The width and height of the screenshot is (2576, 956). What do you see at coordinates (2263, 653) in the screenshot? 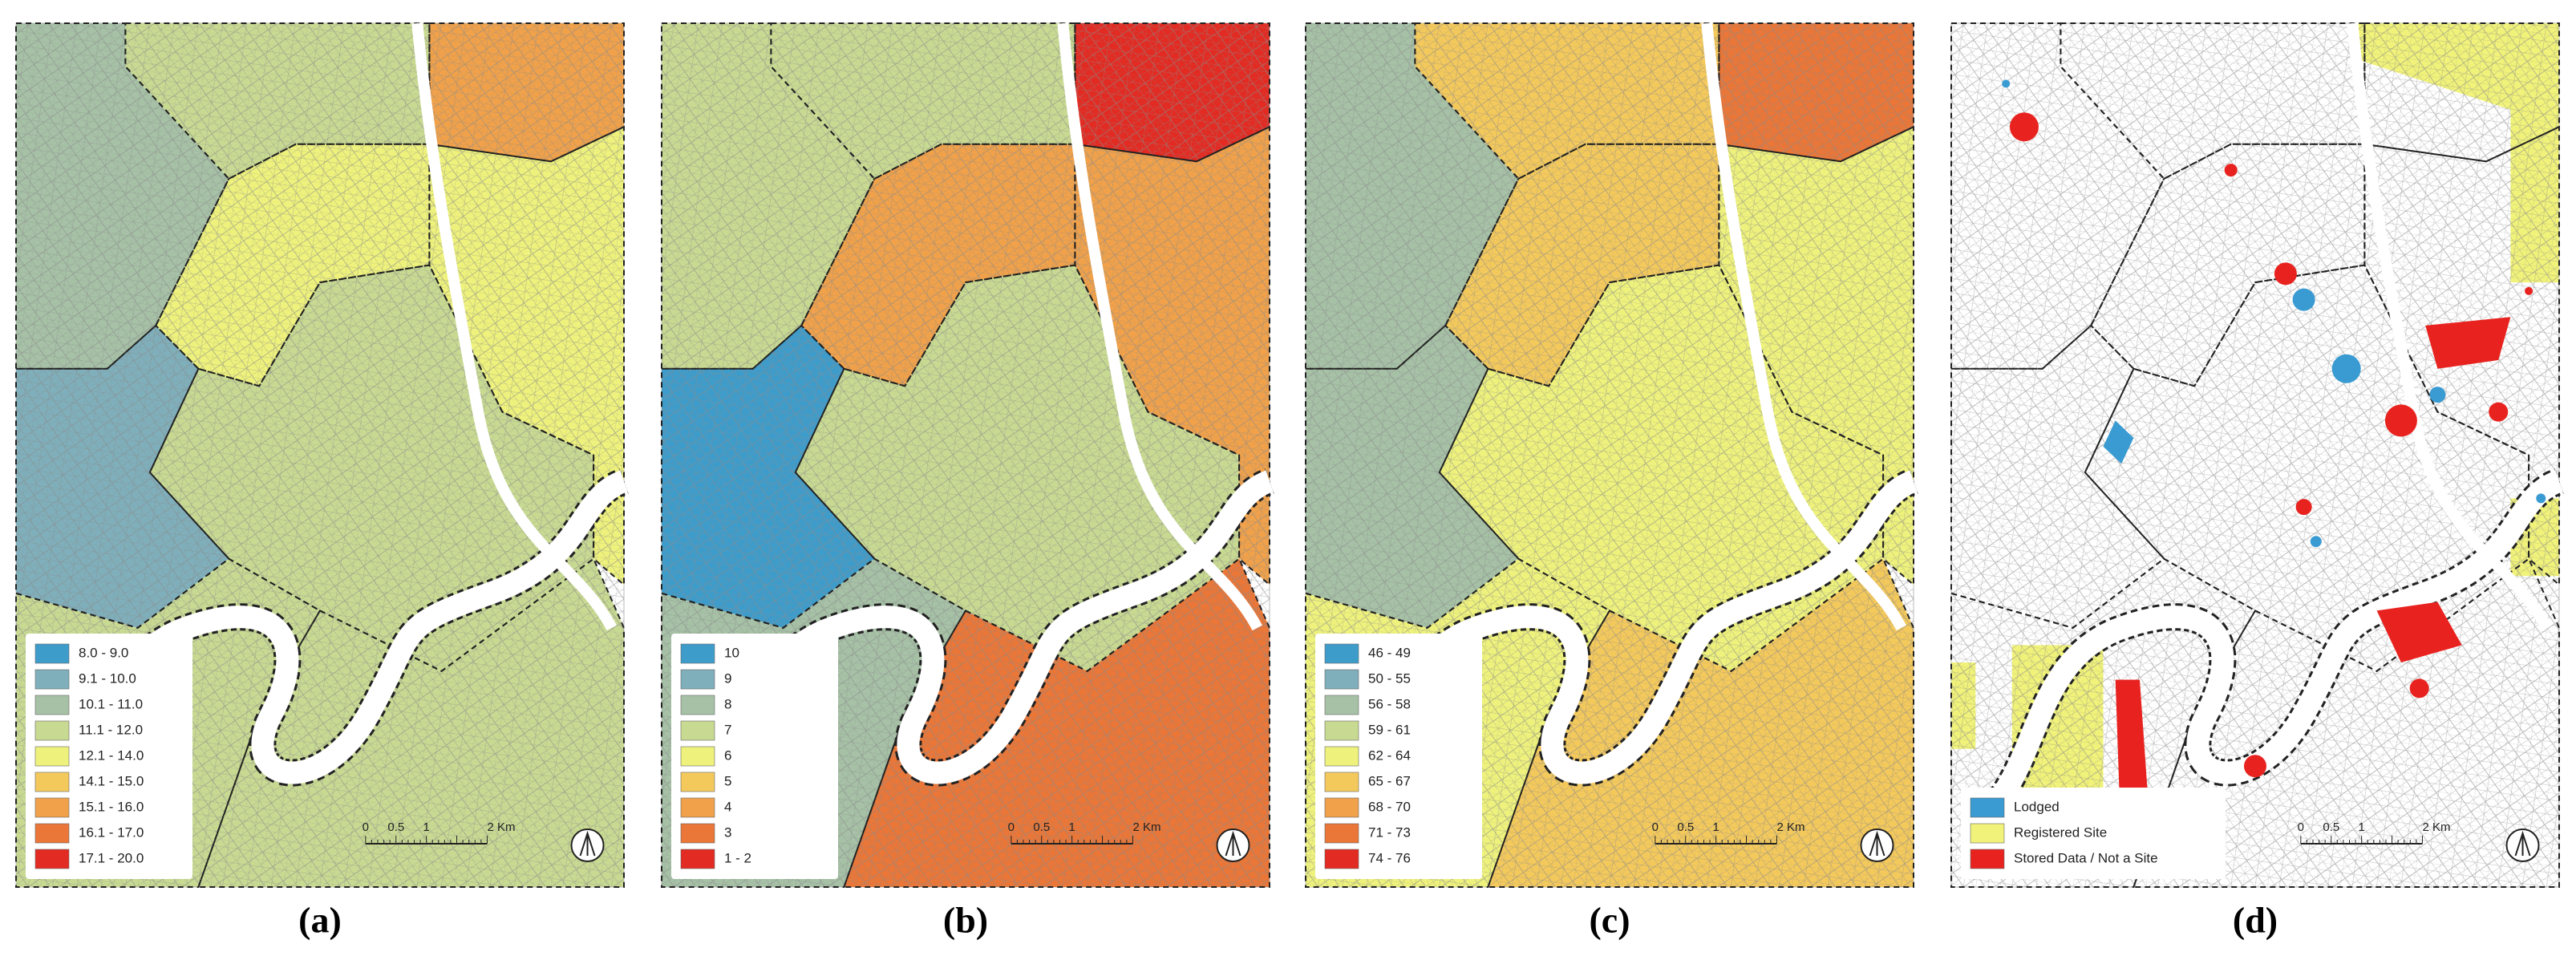
I see `river` at bounding box center [2263, 653].